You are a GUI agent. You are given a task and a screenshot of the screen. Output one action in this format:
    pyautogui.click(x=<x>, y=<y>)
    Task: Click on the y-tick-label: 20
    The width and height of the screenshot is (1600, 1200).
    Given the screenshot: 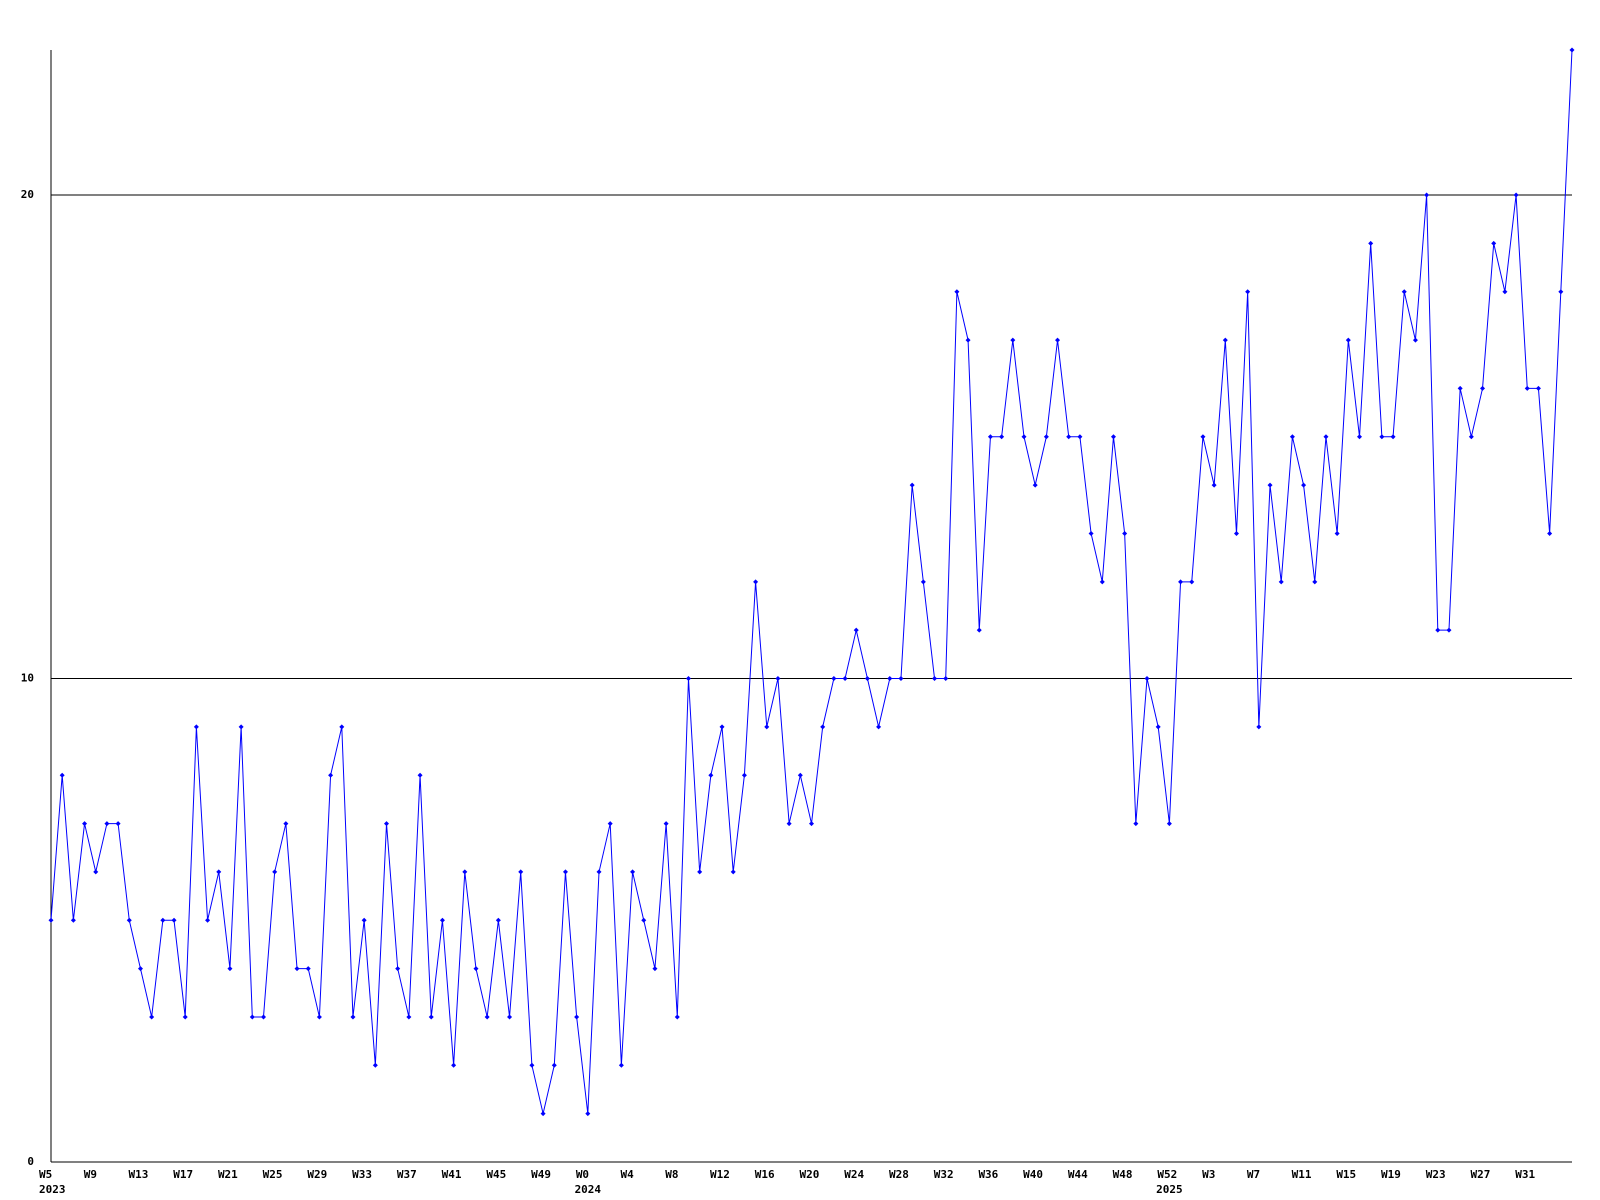 What is the action you would take?
    pyautogui.click(x=27, y=194)
    